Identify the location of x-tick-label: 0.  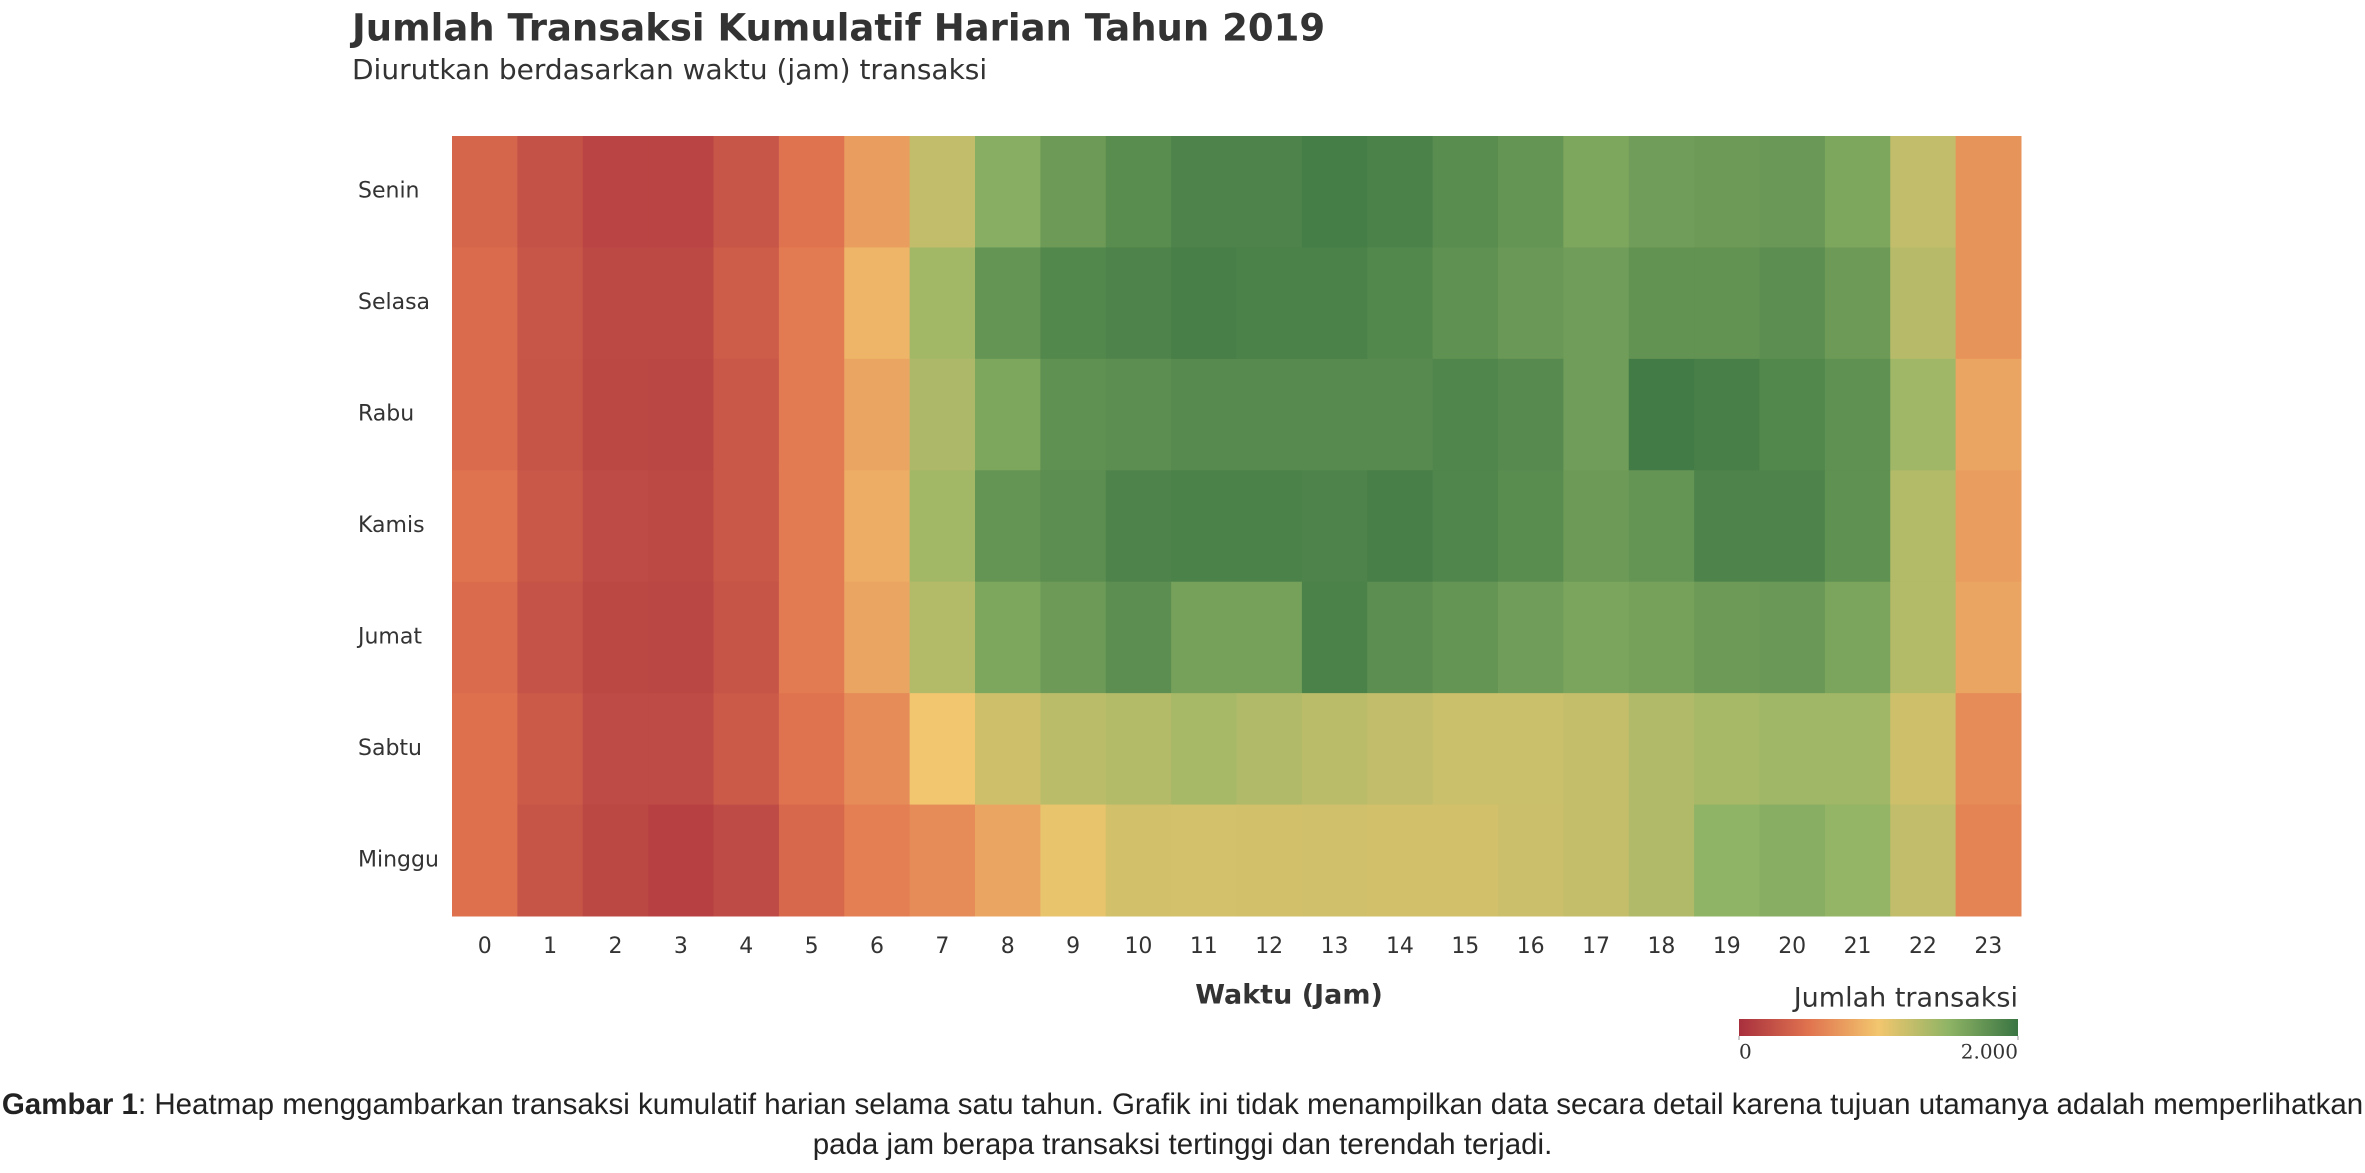
(485, 946).